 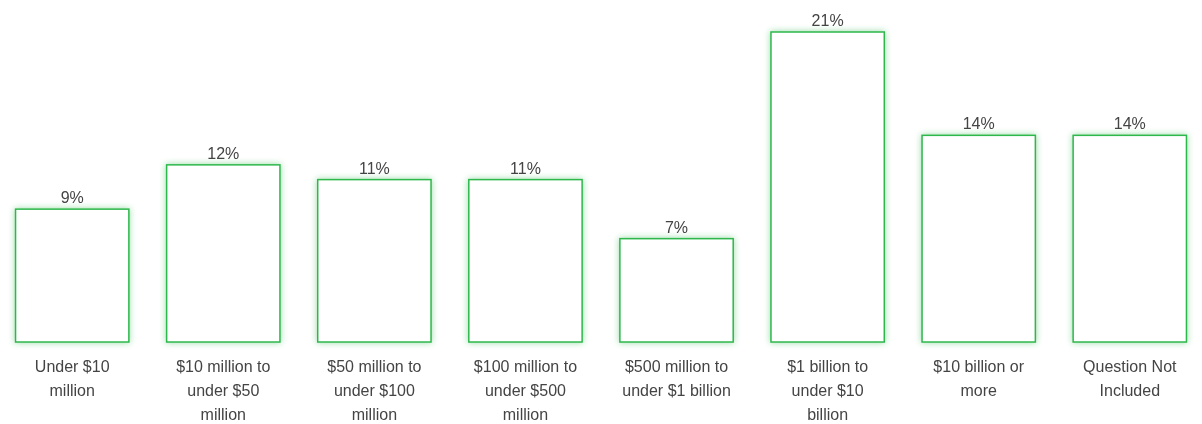 I want to click on x-tick-label: $10 billion or more, so click(x=979, y=378).